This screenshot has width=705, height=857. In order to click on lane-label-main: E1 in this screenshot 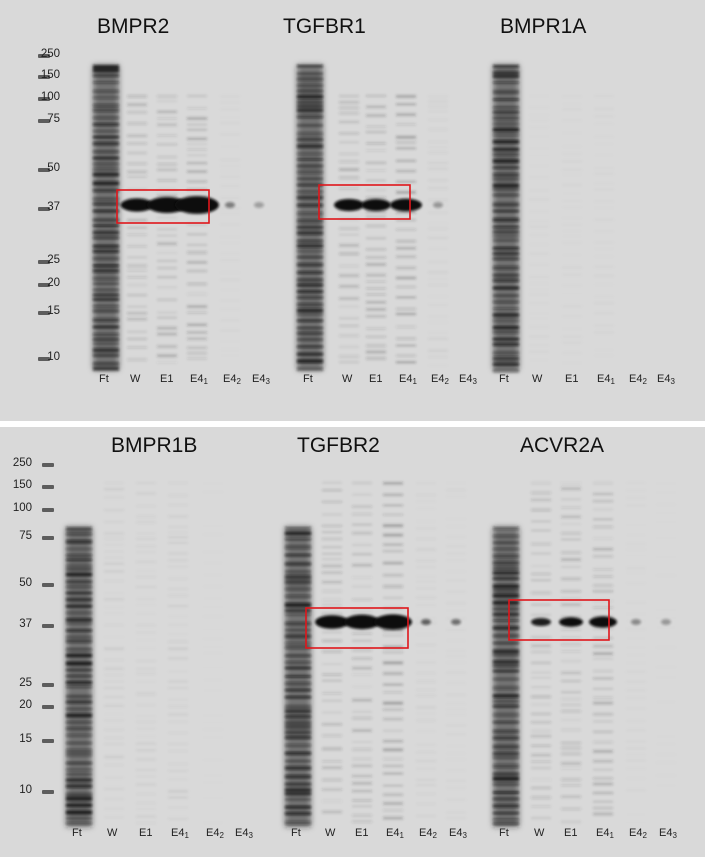, I will do `click(167, 379)`.